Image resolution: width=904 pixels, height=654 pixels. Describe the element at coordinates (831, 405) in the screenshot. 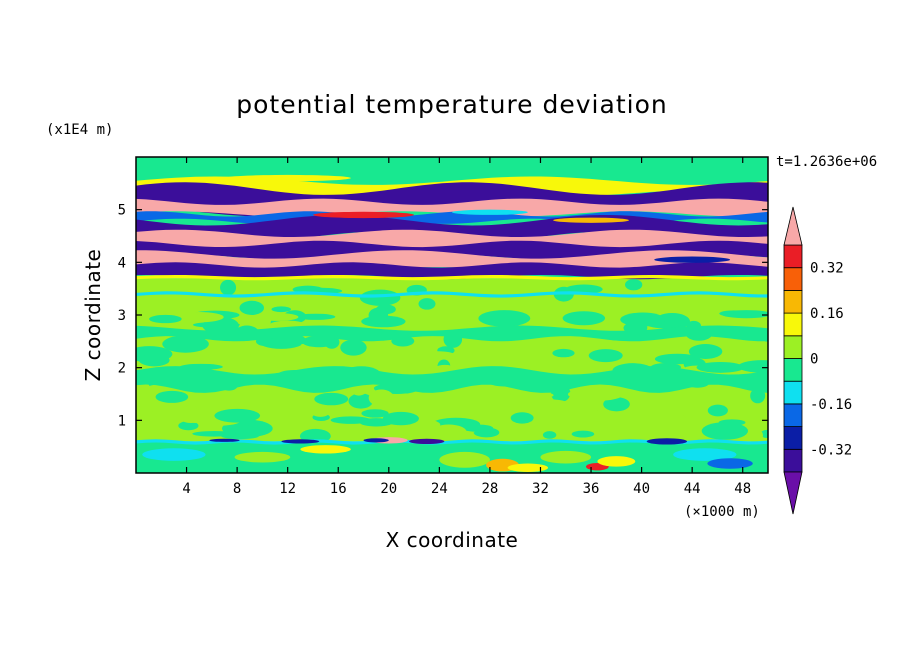

I see `colorbar-label: -0.16` at that location.